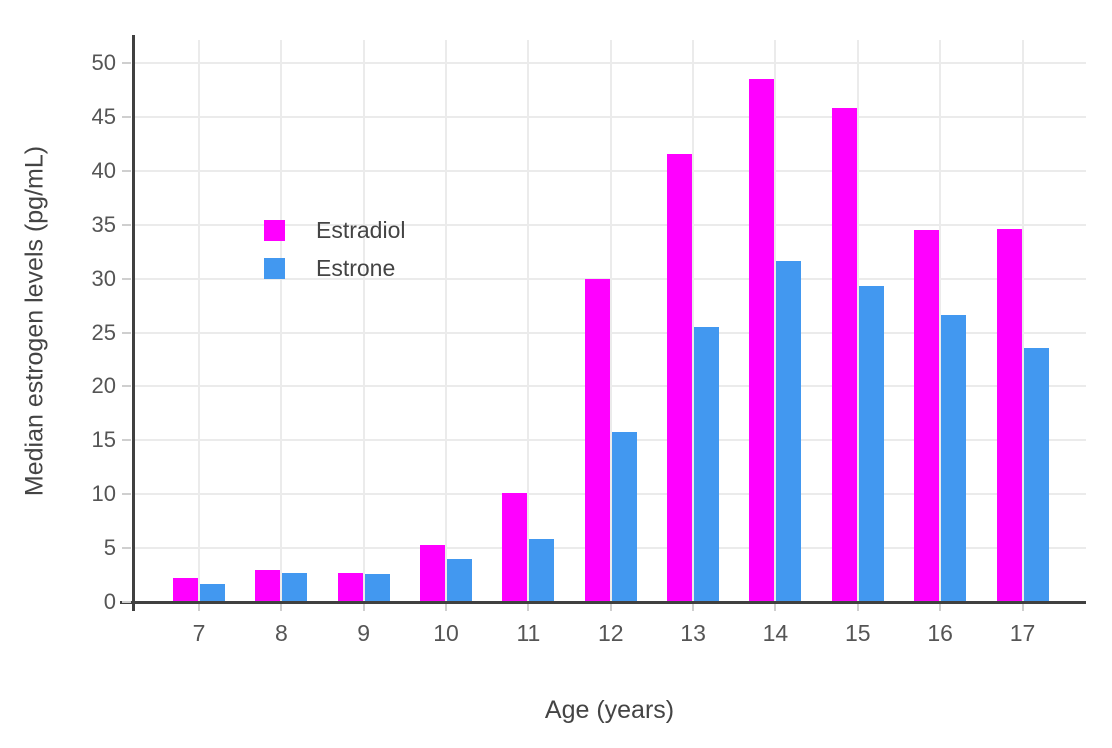  I want to click on y-tick-label-40: 40, so click(103, 170).